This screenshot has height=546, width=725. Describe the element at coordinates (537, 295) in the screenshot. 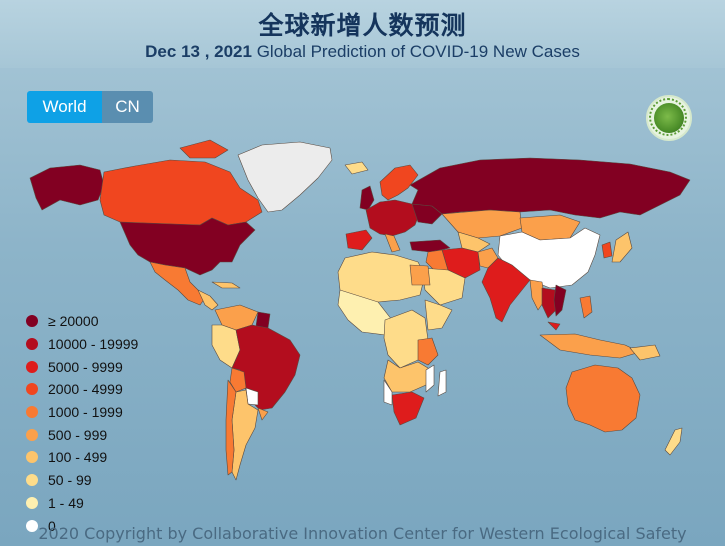

I see `map-region-myanmar` at that location.